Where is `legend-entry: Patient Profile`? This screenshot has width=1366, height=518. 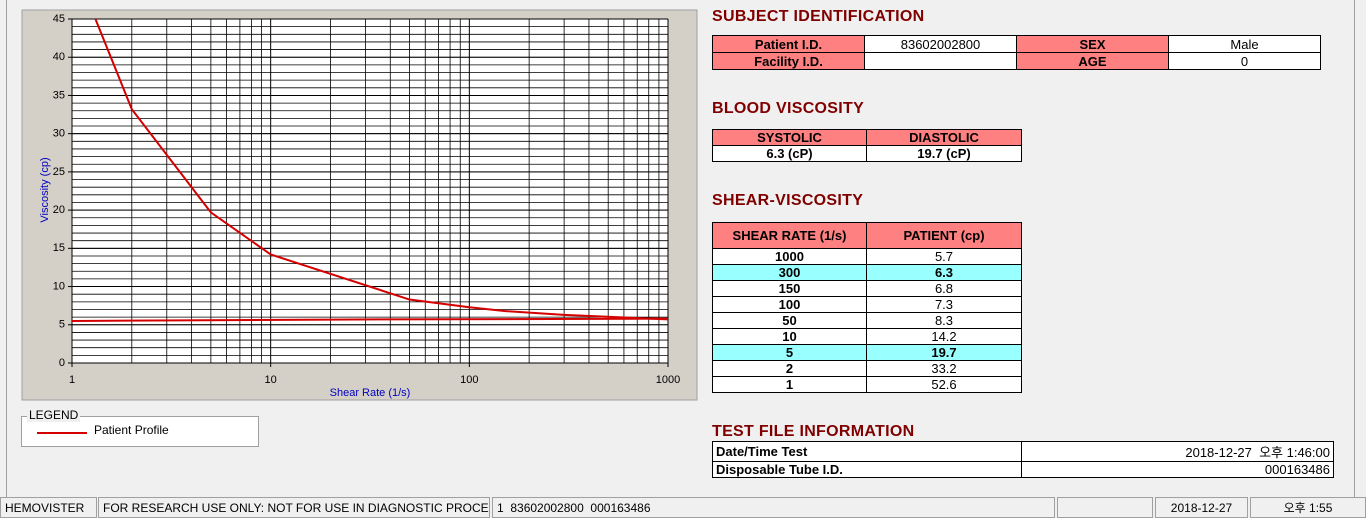
legend-entry: Patient Profile is located at coordinates (131, 430).